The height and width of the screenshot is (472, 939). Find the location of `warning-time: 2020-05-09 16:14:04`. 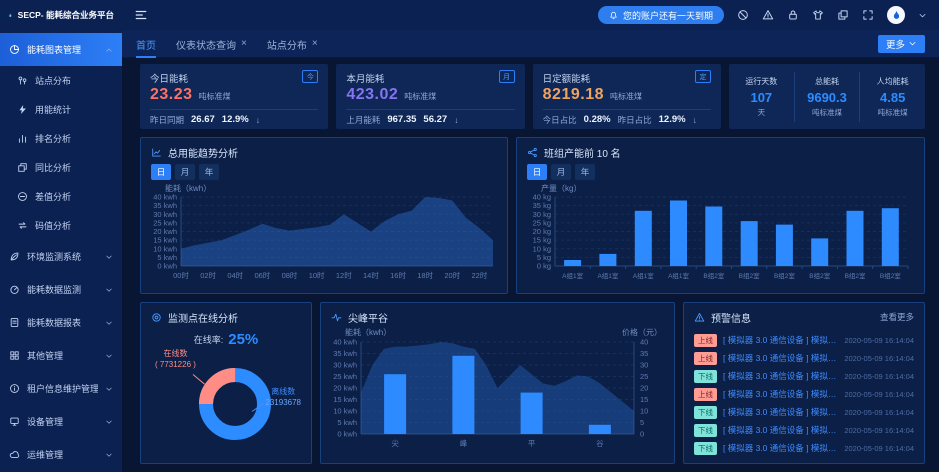

warning-time: 2020-05-09 16:14:04 is located at coordinates (879, 340).